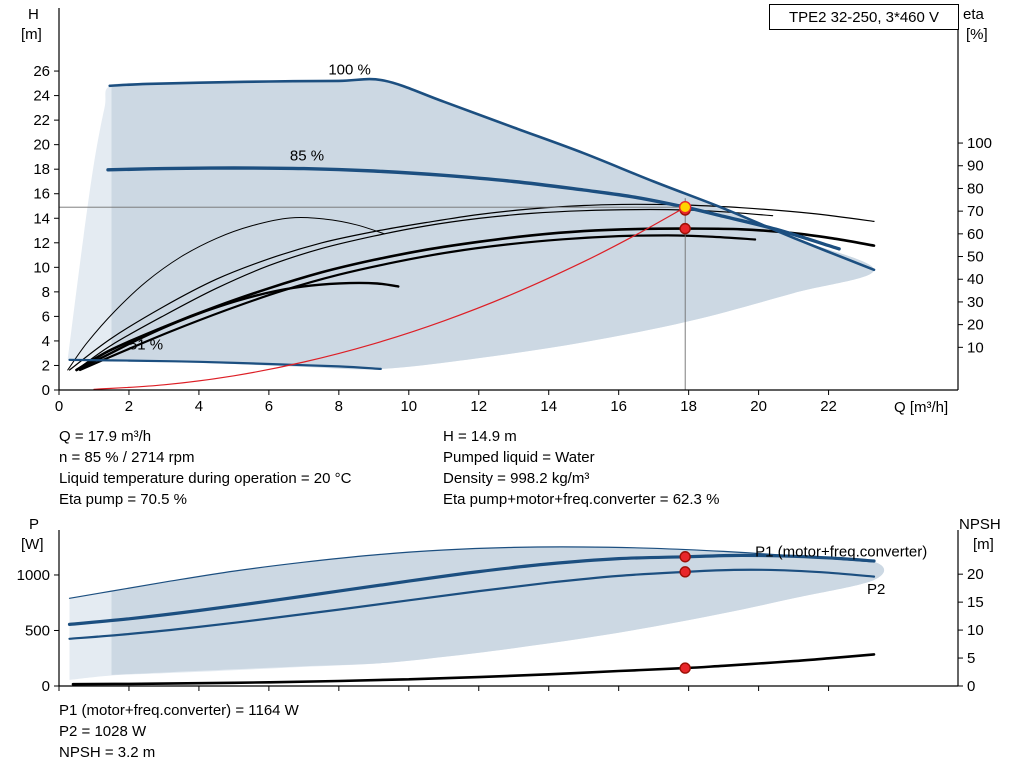 The width and height of the screenshot is (1024, 781). Describe the element at coordinates (971, 658) in the screenshot. I see `y2-tick-label: 5` at that location.